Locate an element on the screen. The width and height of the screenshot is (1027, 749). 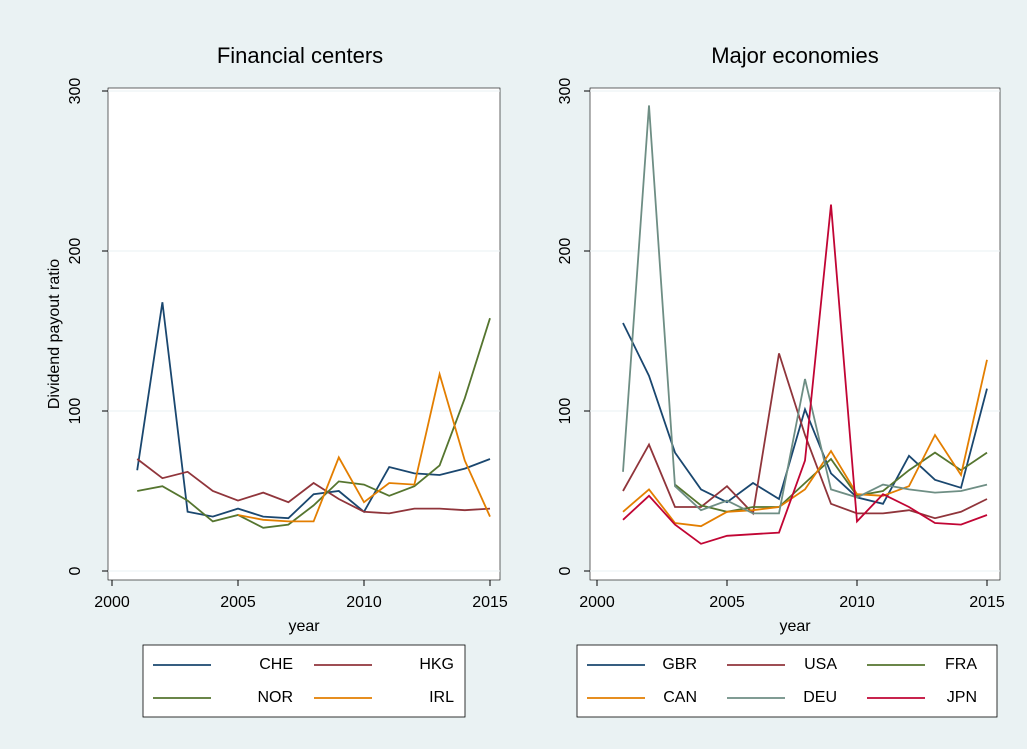
legend-label: IRL is located at coordinates (441, 697).